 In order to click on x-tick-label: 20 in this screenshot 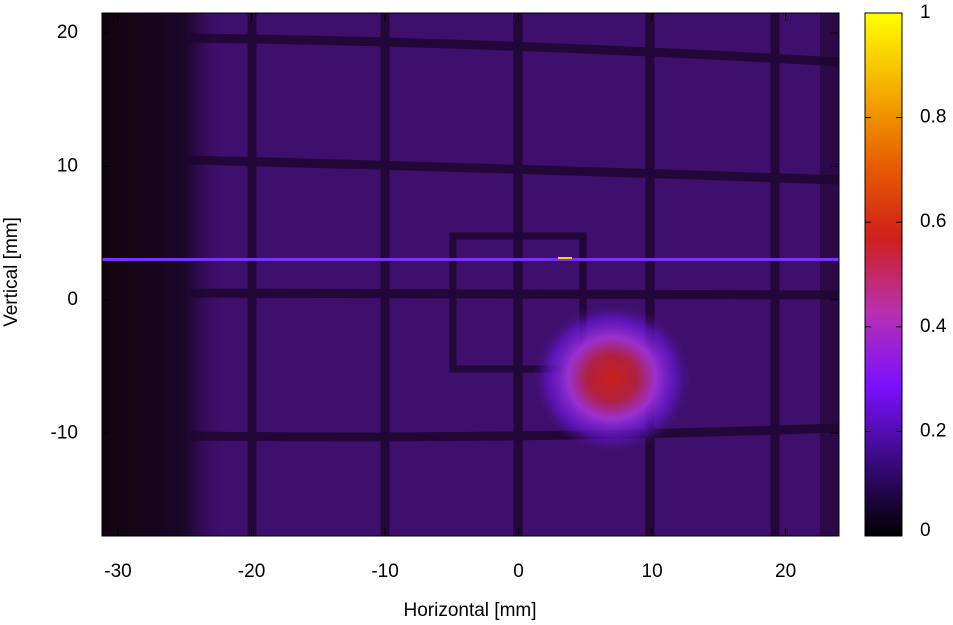, I will do `click(785, 571)`.